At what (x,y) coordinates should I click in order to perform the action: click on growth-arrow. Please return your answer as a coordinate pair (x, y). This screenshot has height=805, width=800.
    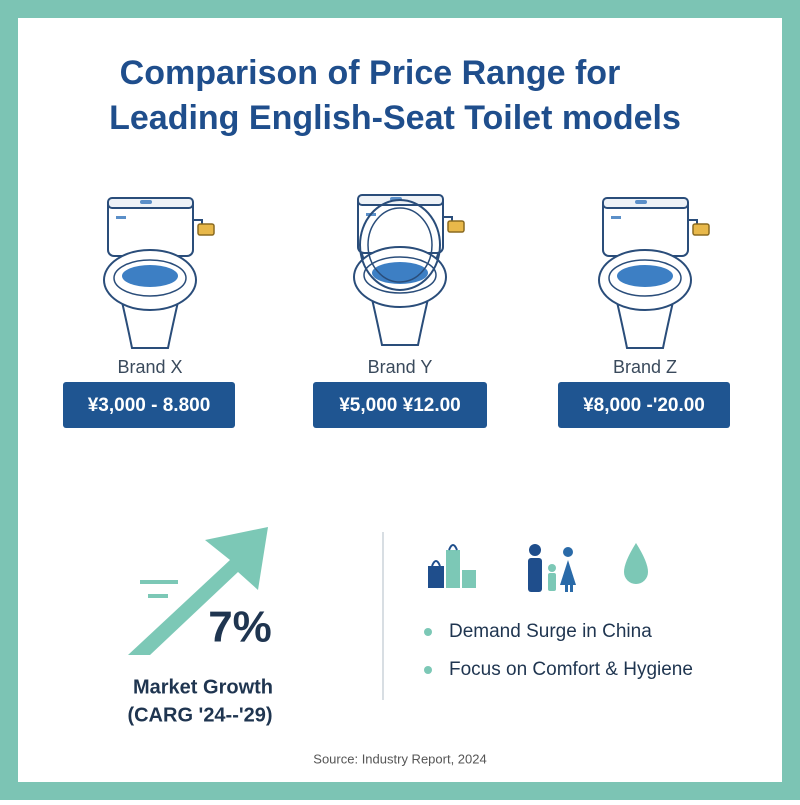
    Looking at the image, I should click on (198, 591).